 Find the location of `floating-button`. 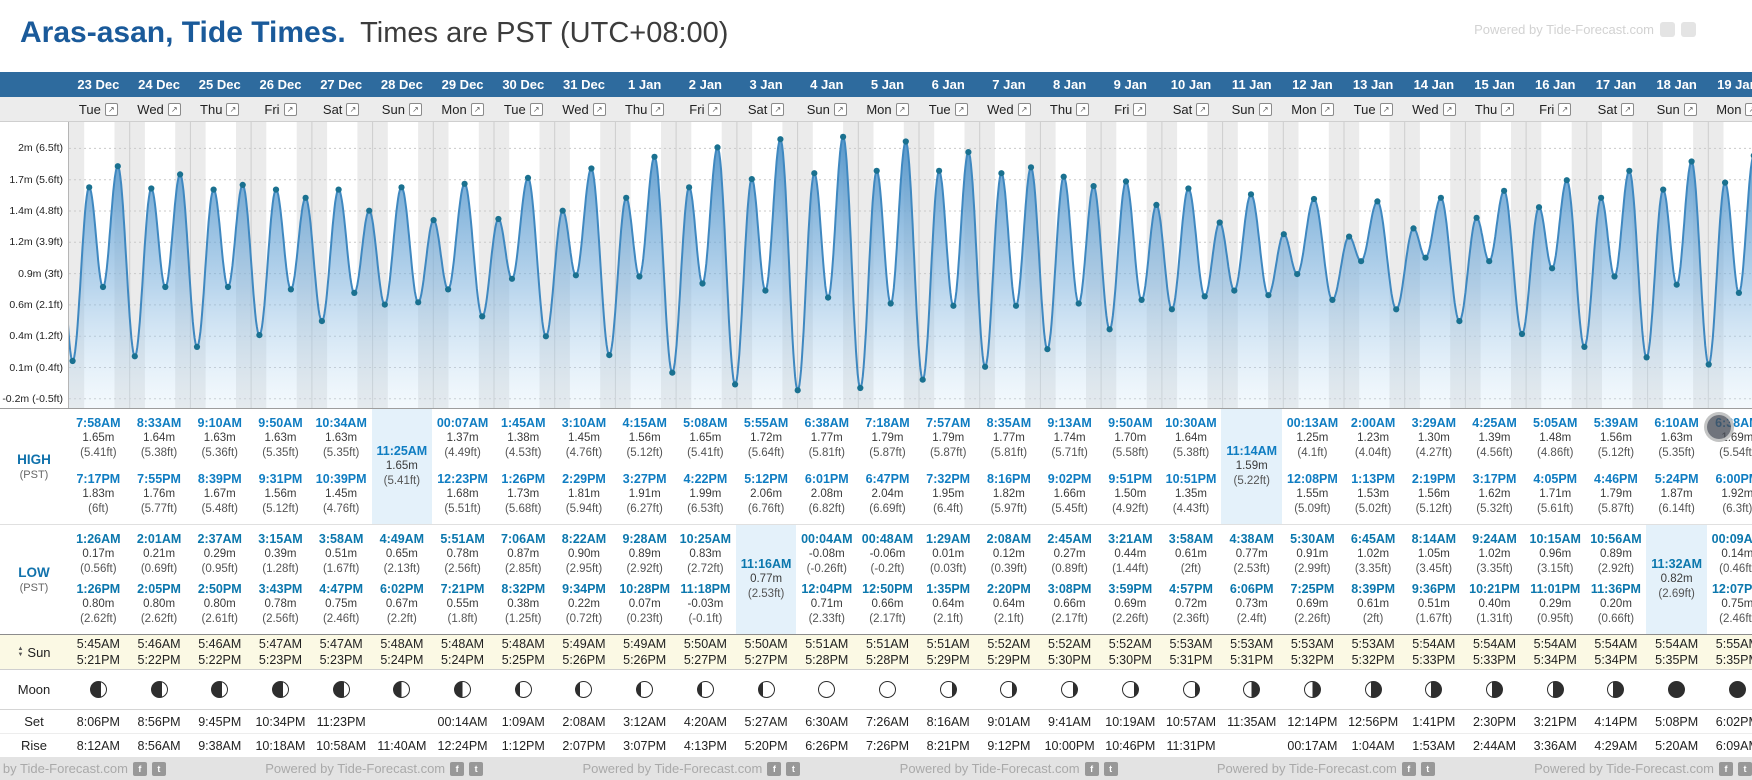

floating-button is located at coordinates (1719, 427).